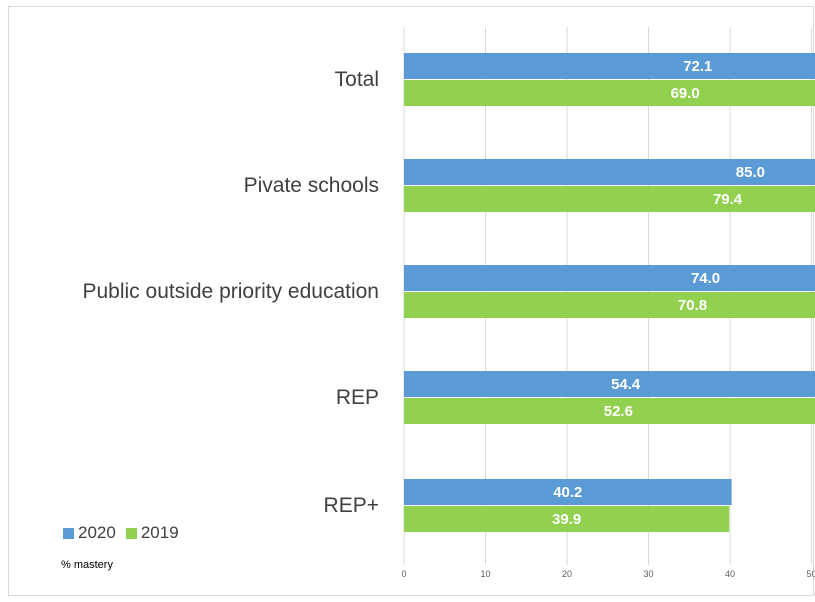  I want to click on legend-item-2019: 2019, so click(152, 533).